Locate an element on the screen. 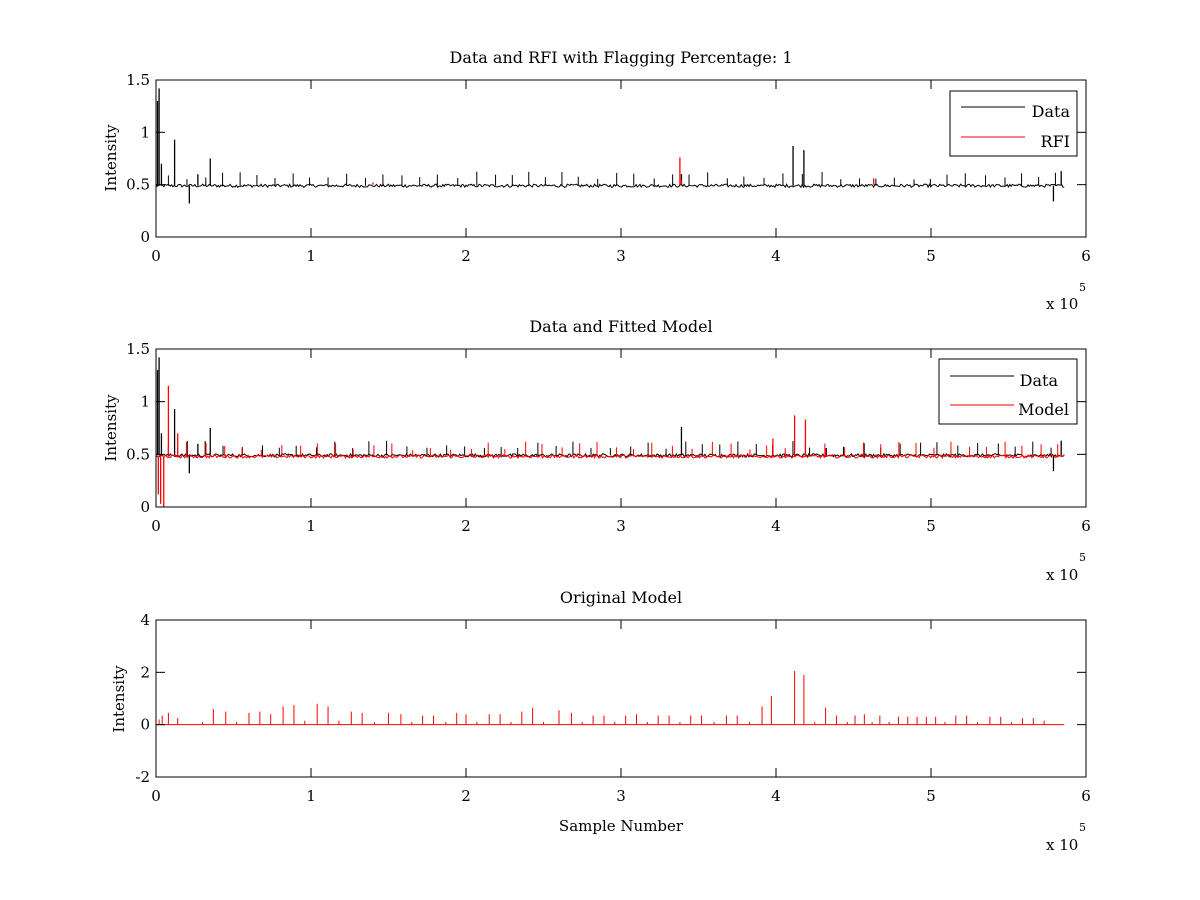 The image size is (1200, 900). x-axis-label: Sample Number is located at coordinates (621, 826).